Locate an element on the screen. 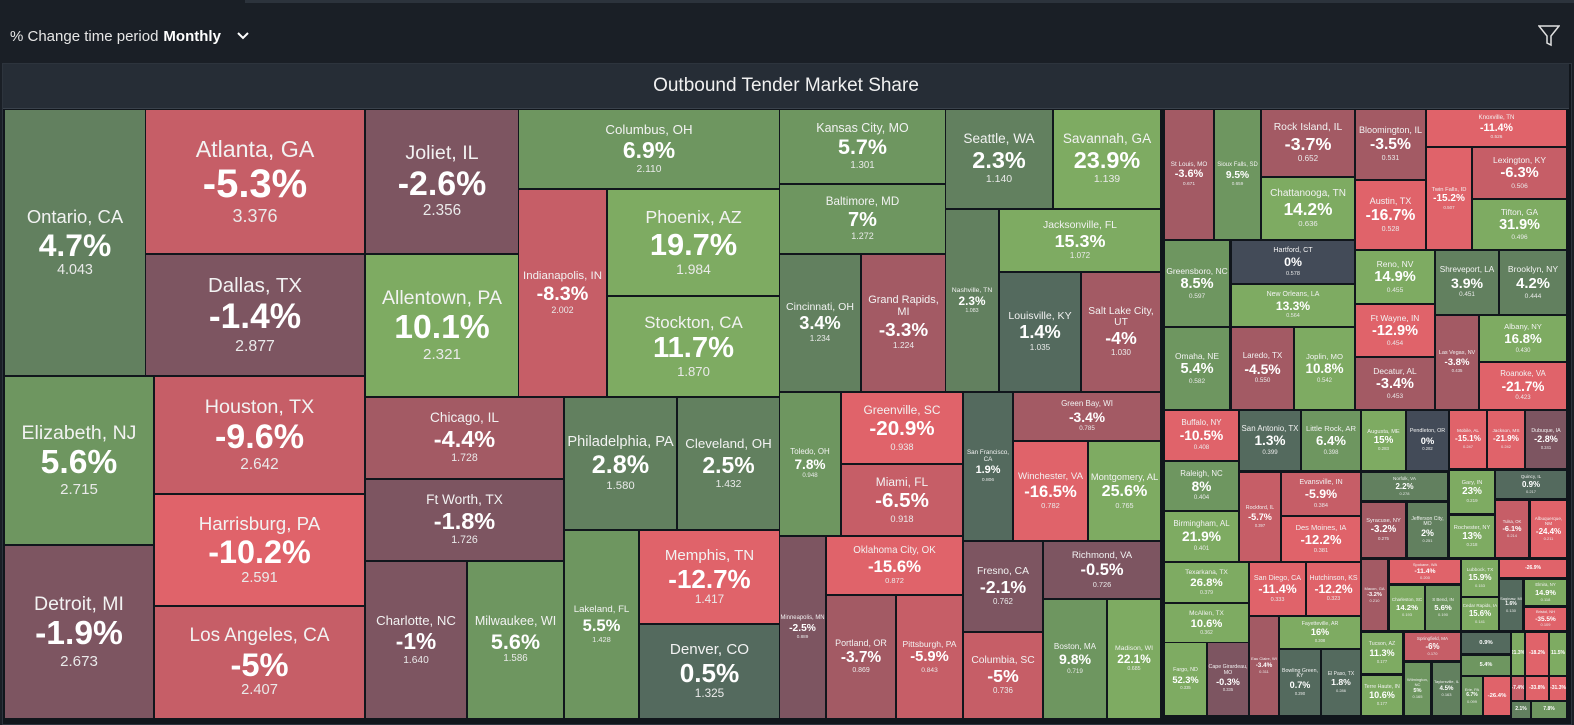  treemap-tile: Detroit, MI -1.9% 2.673 is located at coordinates (79, 632).